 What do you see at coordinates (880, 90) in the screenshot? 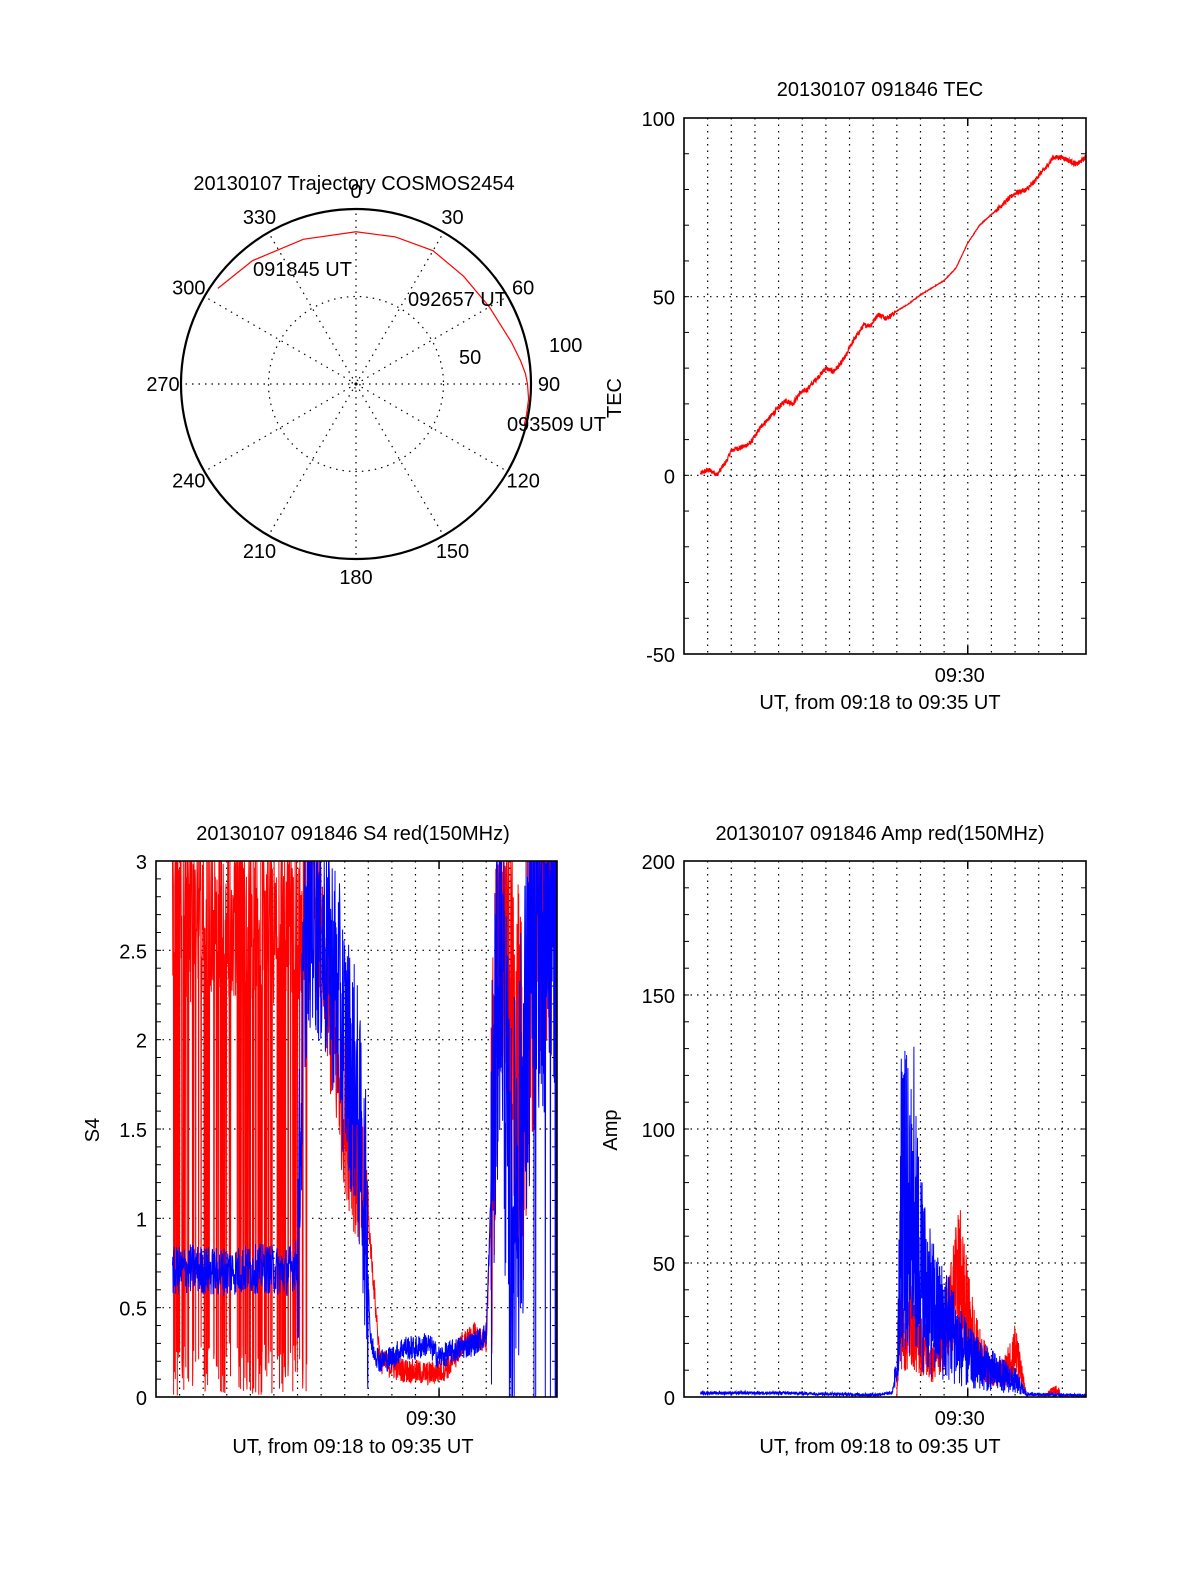
I see `tec-title: 20130107 091846 TEC` at bounding box center [880, 90].